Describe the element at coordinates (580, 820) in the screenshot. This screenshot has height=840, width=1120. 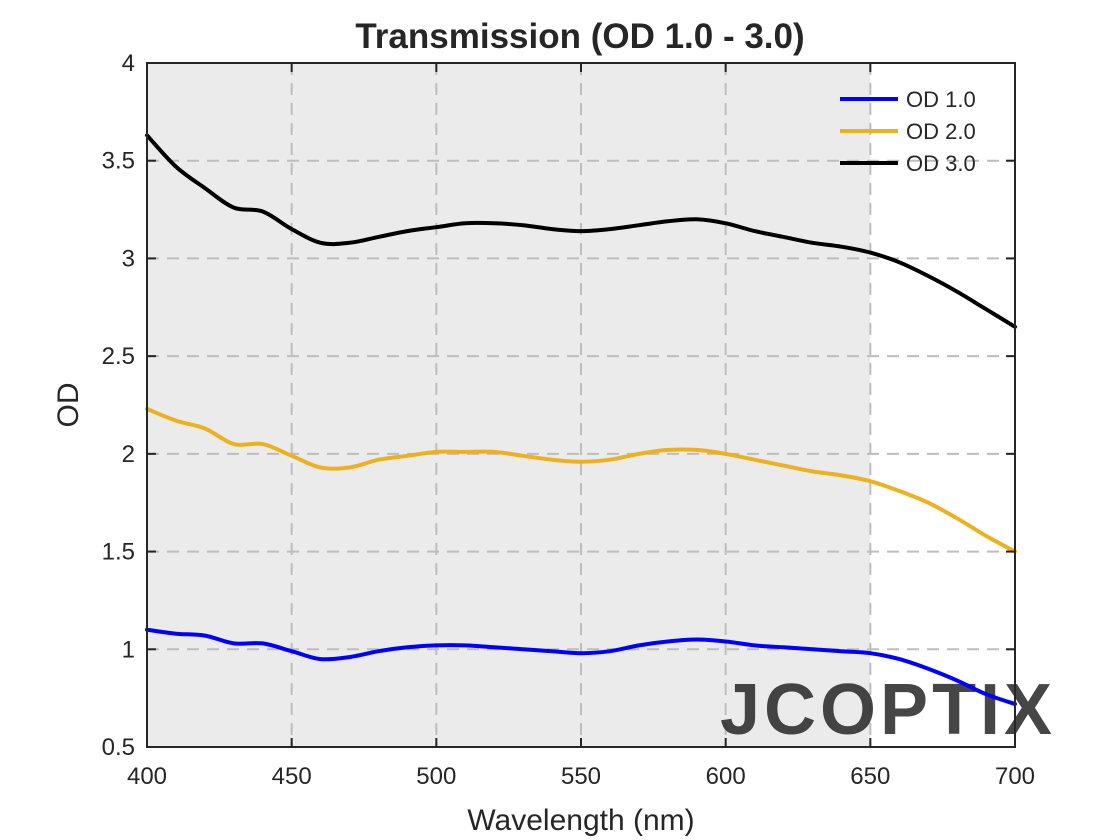
I see `x-axis-label: Wavelength (nm)` at that location.